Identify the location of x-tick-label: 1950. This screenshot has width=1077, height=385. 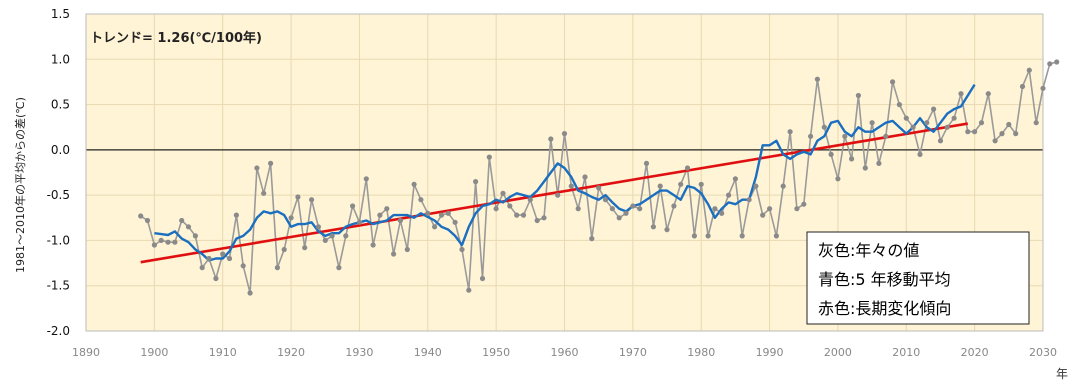
(496, 352).